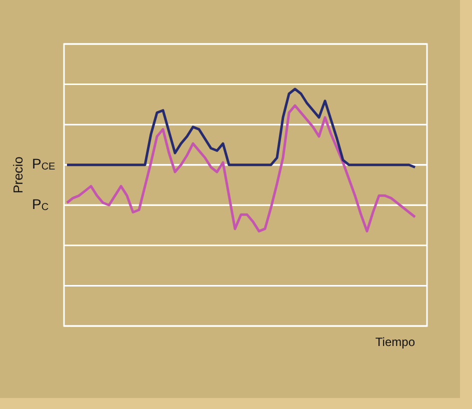  What do you see at coordinates (395, 342) in the screenshot?
I see `x-axis-title: Tiempo` at bounding box center [395, 342].